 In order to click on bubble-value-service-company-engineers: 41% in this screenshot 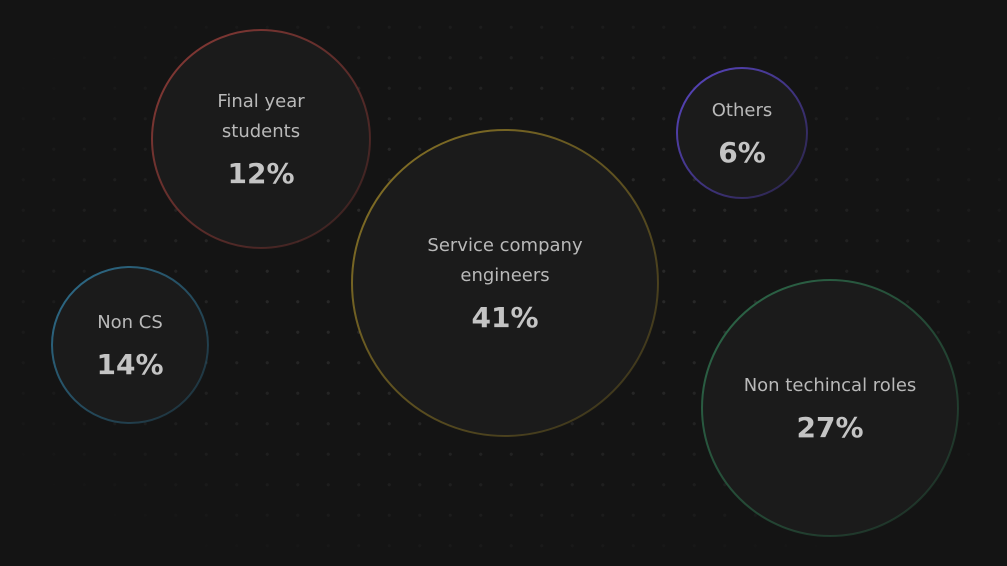, I will do `click(504, 317)`.